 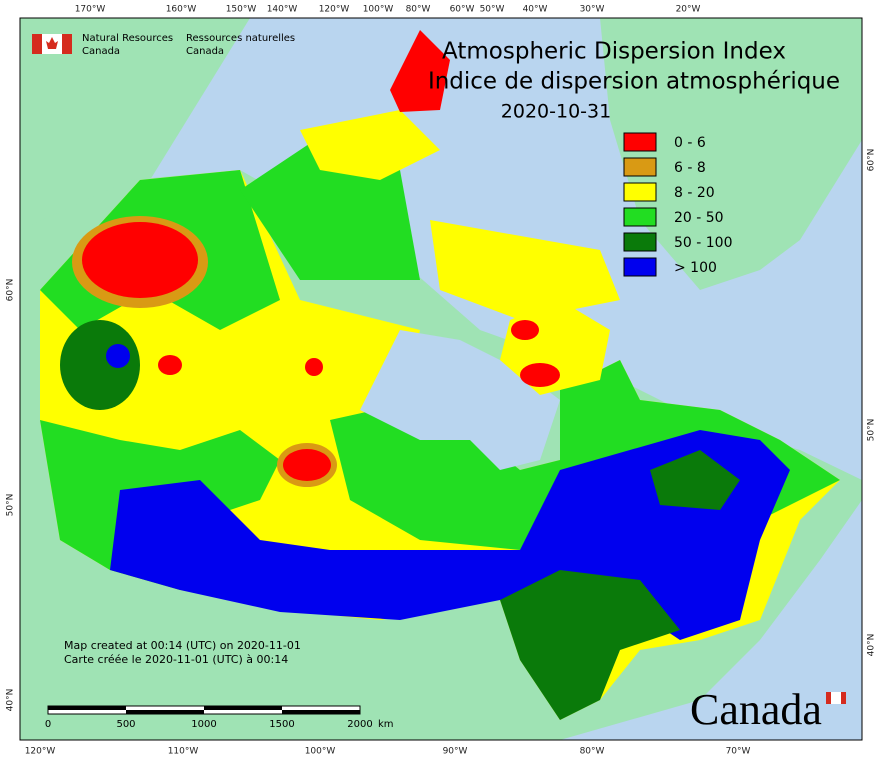 What do you see at coordinates (634, 82) in the screenshot?
I see `subtitle: Indice de dispersion atmosphérique` at bounding box center [634, 82].